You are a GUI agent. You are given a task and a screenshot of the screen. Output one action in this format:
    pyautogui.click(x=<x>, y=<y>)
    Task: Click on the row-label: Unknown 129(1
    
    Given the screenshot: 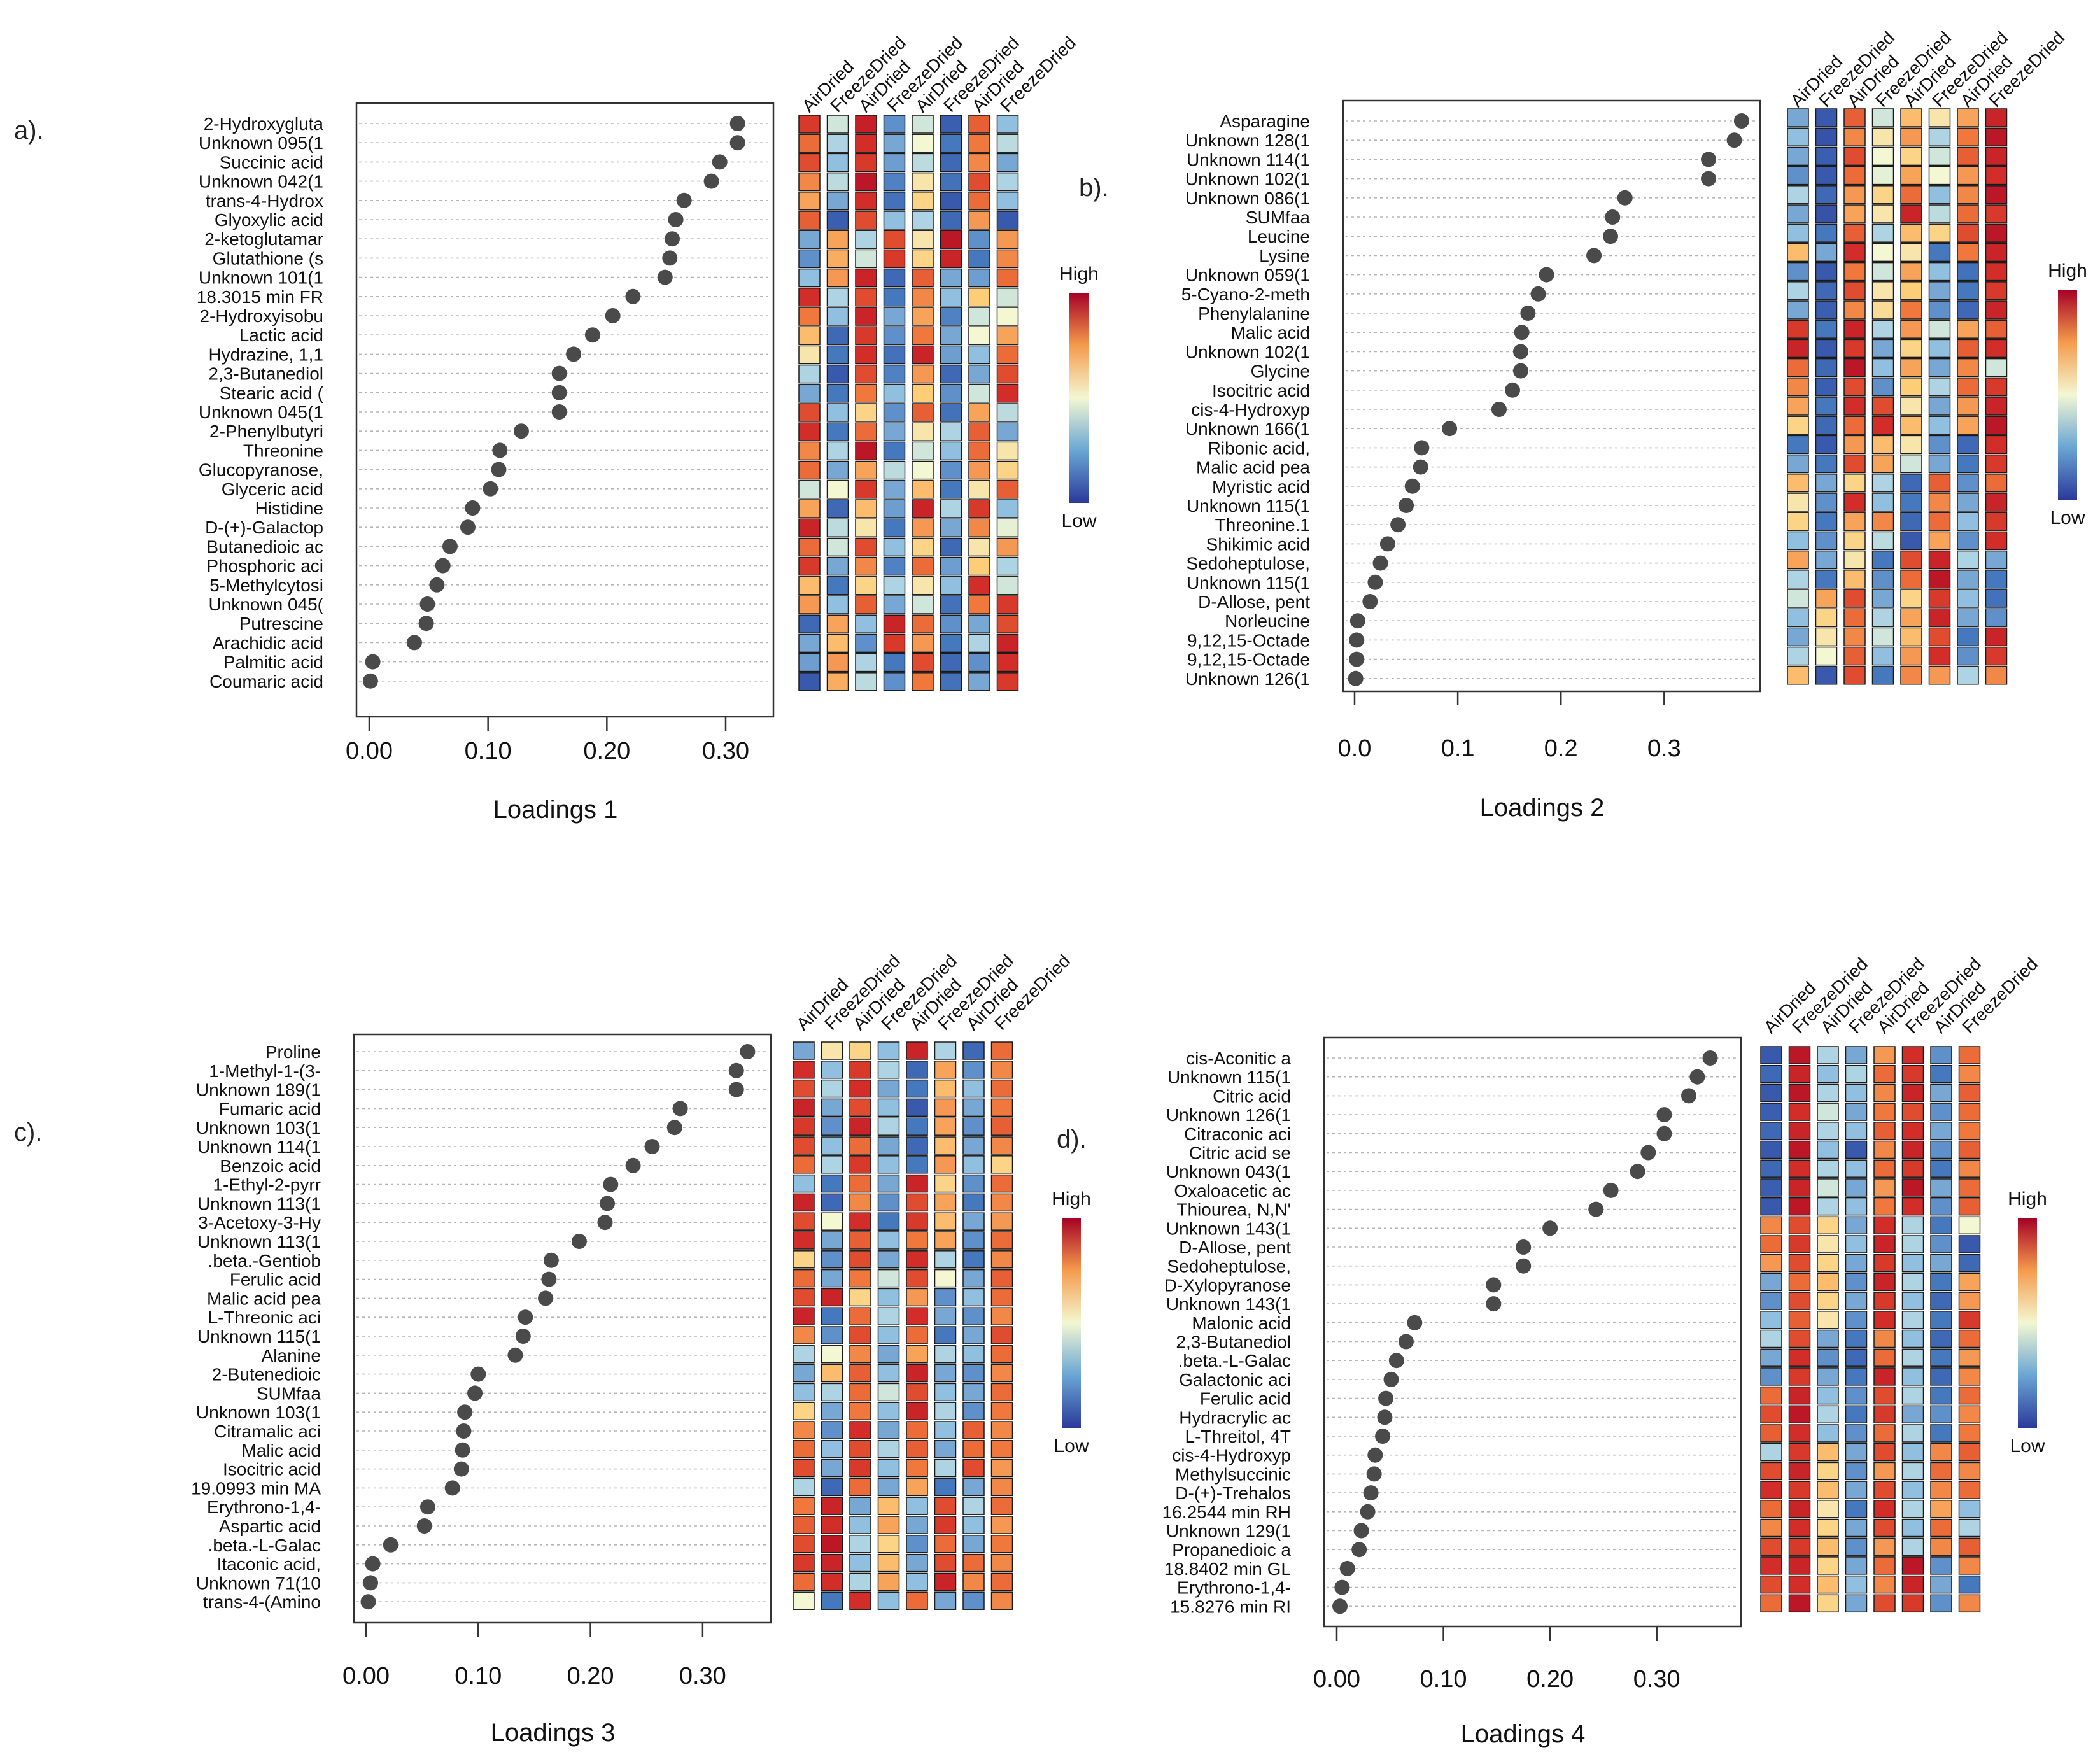 What is the action you would take?
    pyautogui.click(x=1228, y=1531)
    